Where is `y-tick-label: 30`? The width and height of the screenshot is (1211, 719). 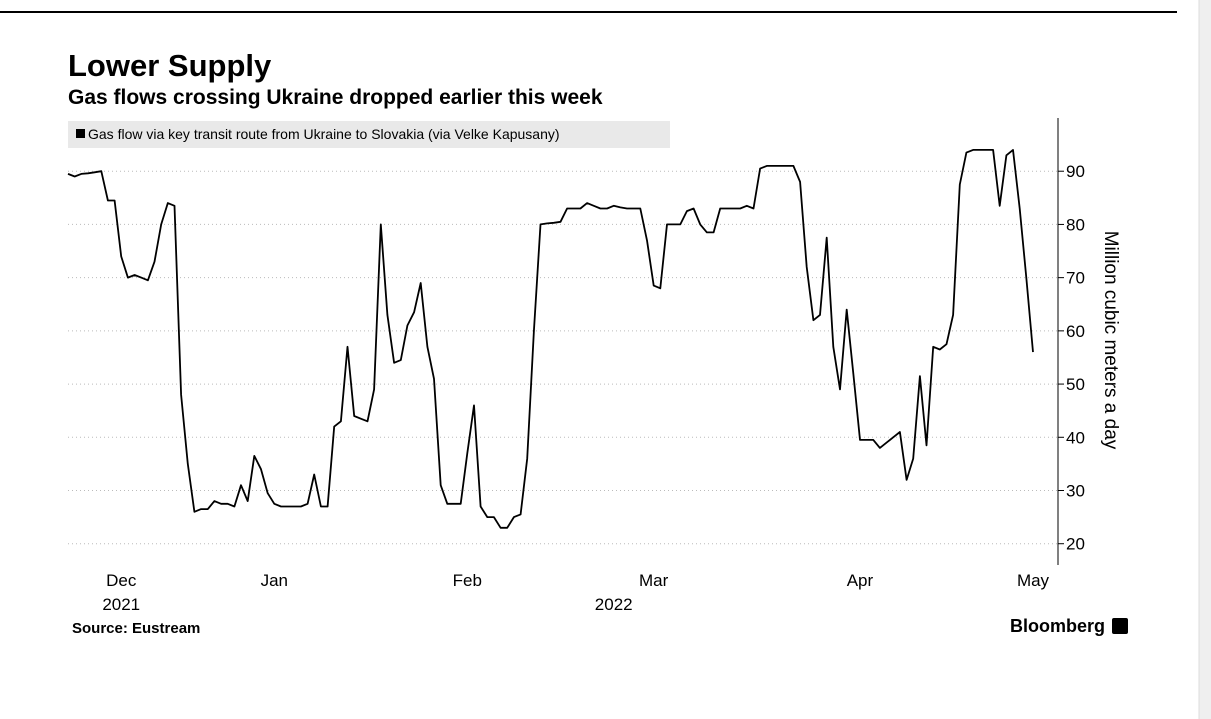 y-tick-label: 30 is located at coordinates (1075, 491).